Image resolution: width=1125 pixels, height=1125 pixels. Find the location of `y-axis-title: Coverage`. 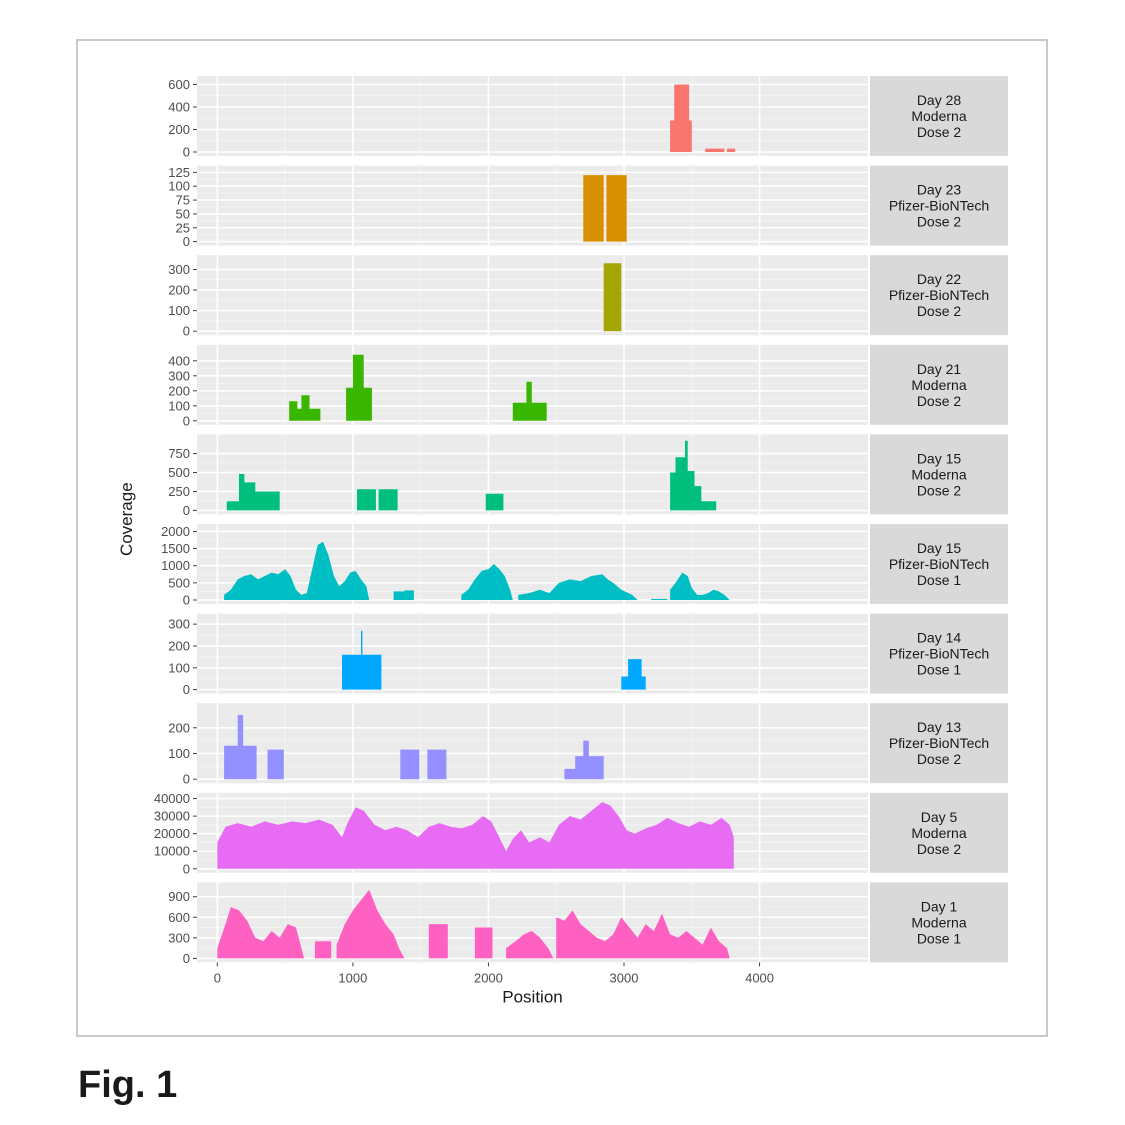

y-axis-title: Coverage is located at coordinates (126, 519).